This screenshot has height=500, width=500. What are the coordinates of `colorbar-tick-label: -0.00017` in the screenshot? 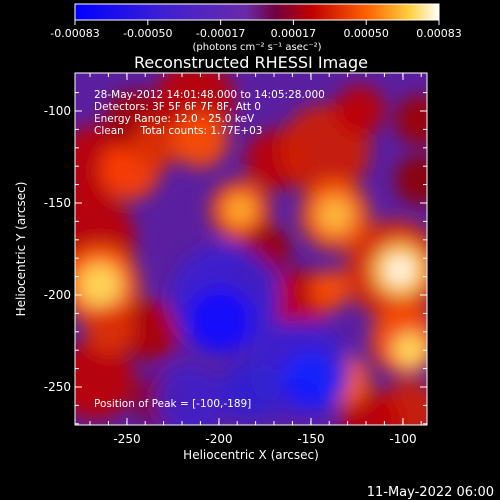 It's located at (220, 33).